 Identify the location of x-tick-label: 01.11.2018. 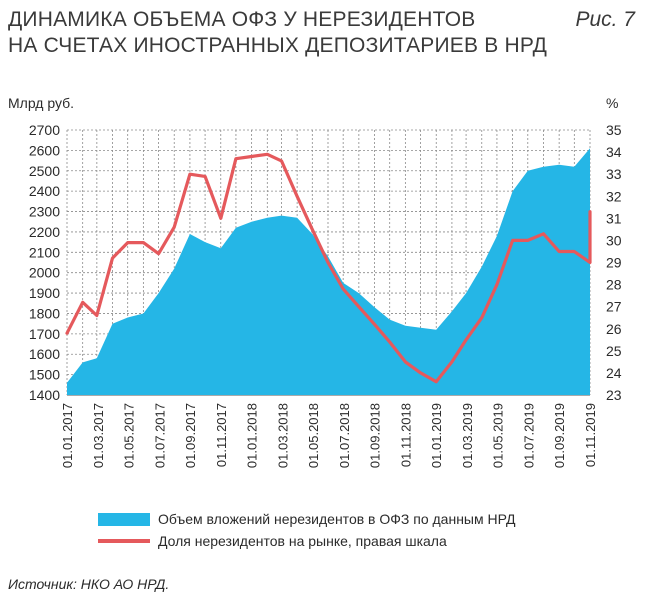
(405, 435).